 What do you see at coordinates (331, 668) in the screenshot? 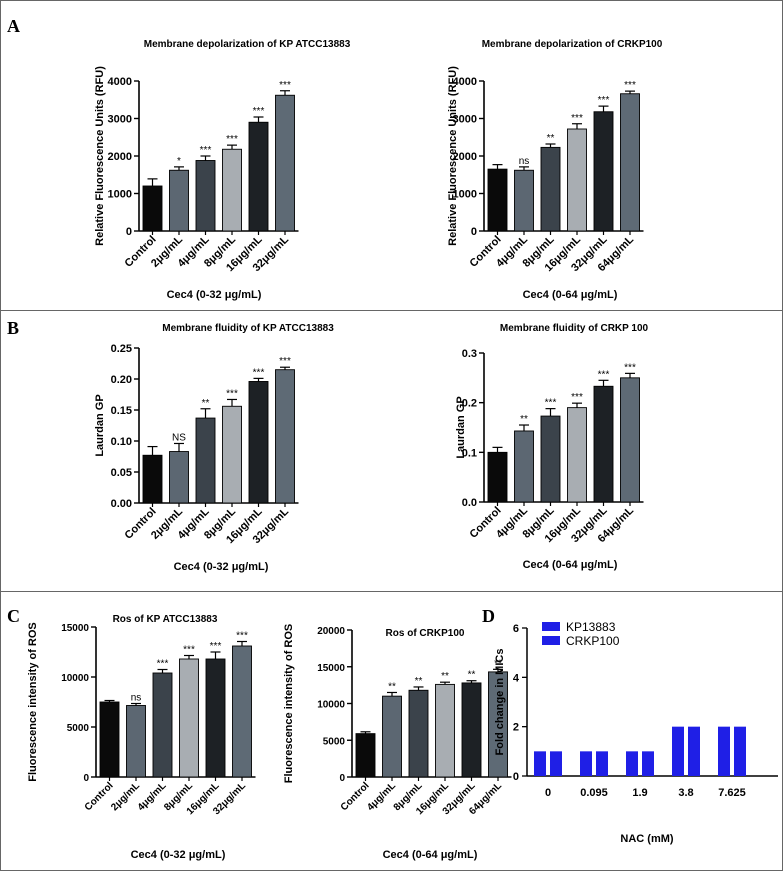
I see `y-tick-label: 15000` at bounding box center [331, 668].